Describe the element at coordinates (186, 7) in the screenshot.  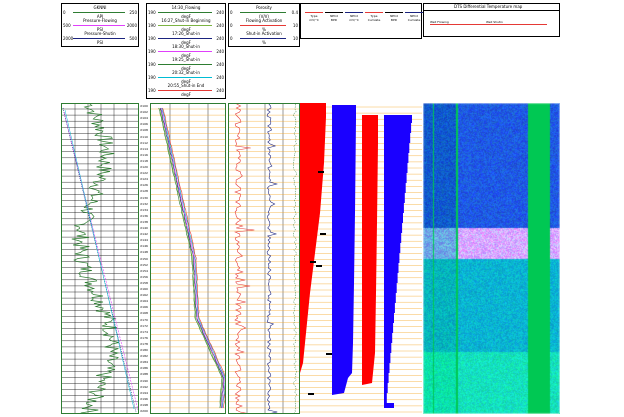
I see `curve-name: 14:30_Flowing` at that location.